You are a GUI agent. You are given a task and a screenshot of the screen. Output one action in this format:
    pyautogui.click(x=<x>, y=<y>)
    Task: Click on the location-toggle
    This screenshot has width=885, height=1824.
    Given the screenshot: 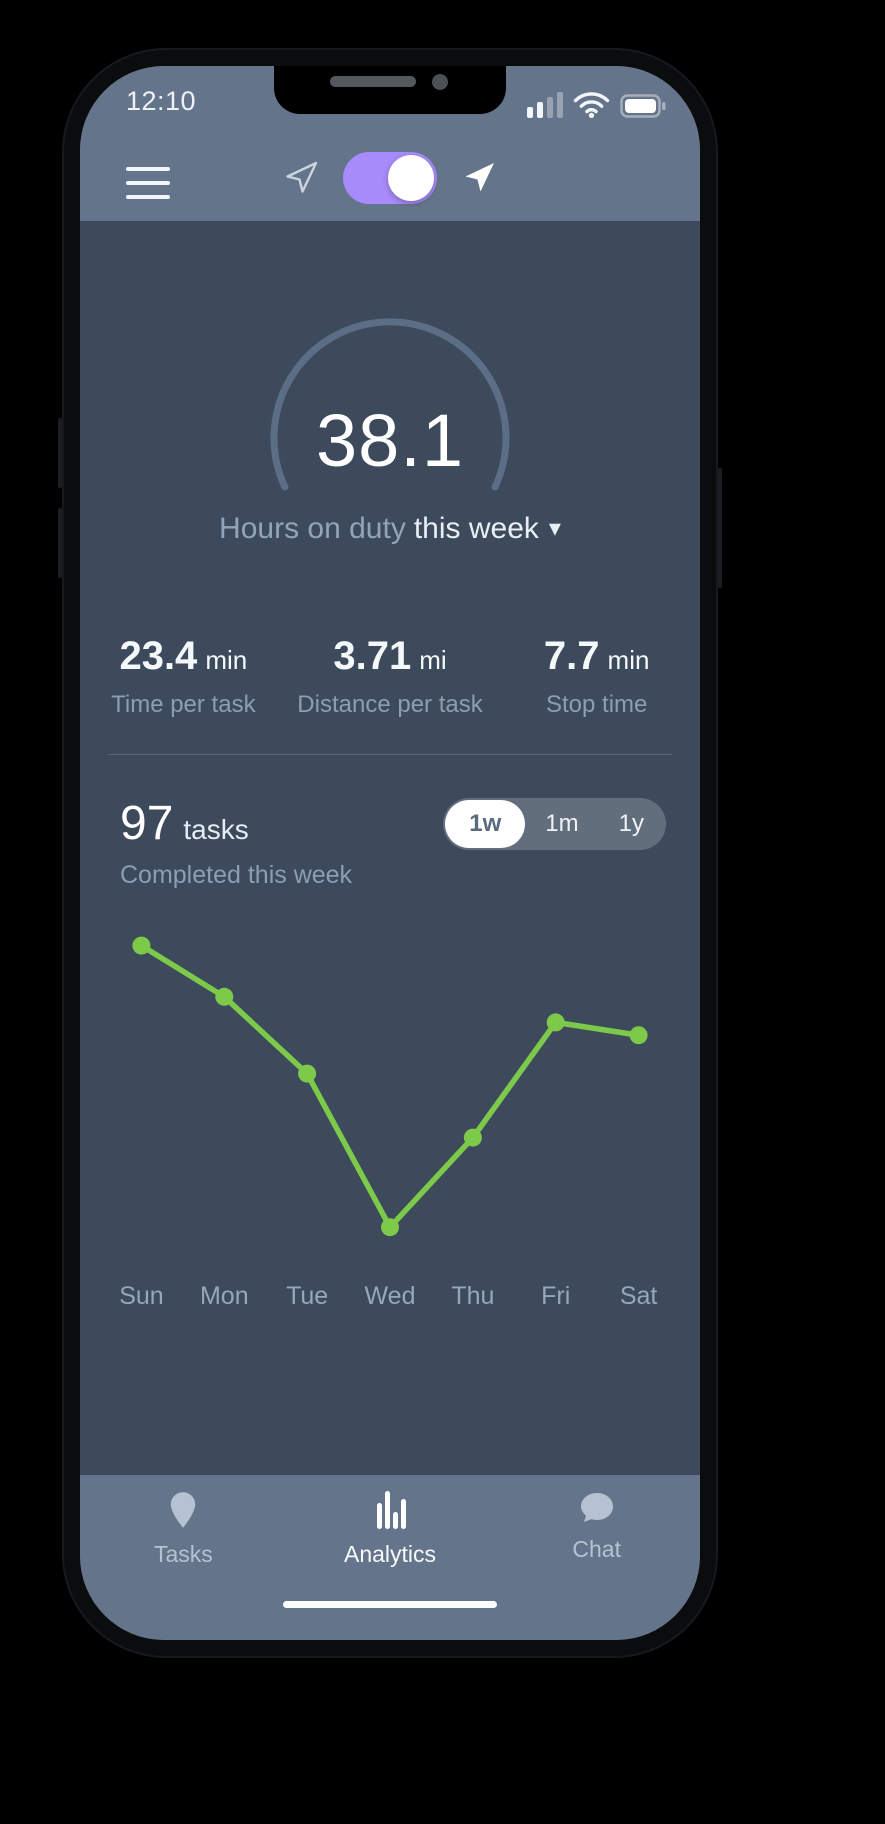 What is the action you would take?
    pyautogui.click(x=390, y=178)
    